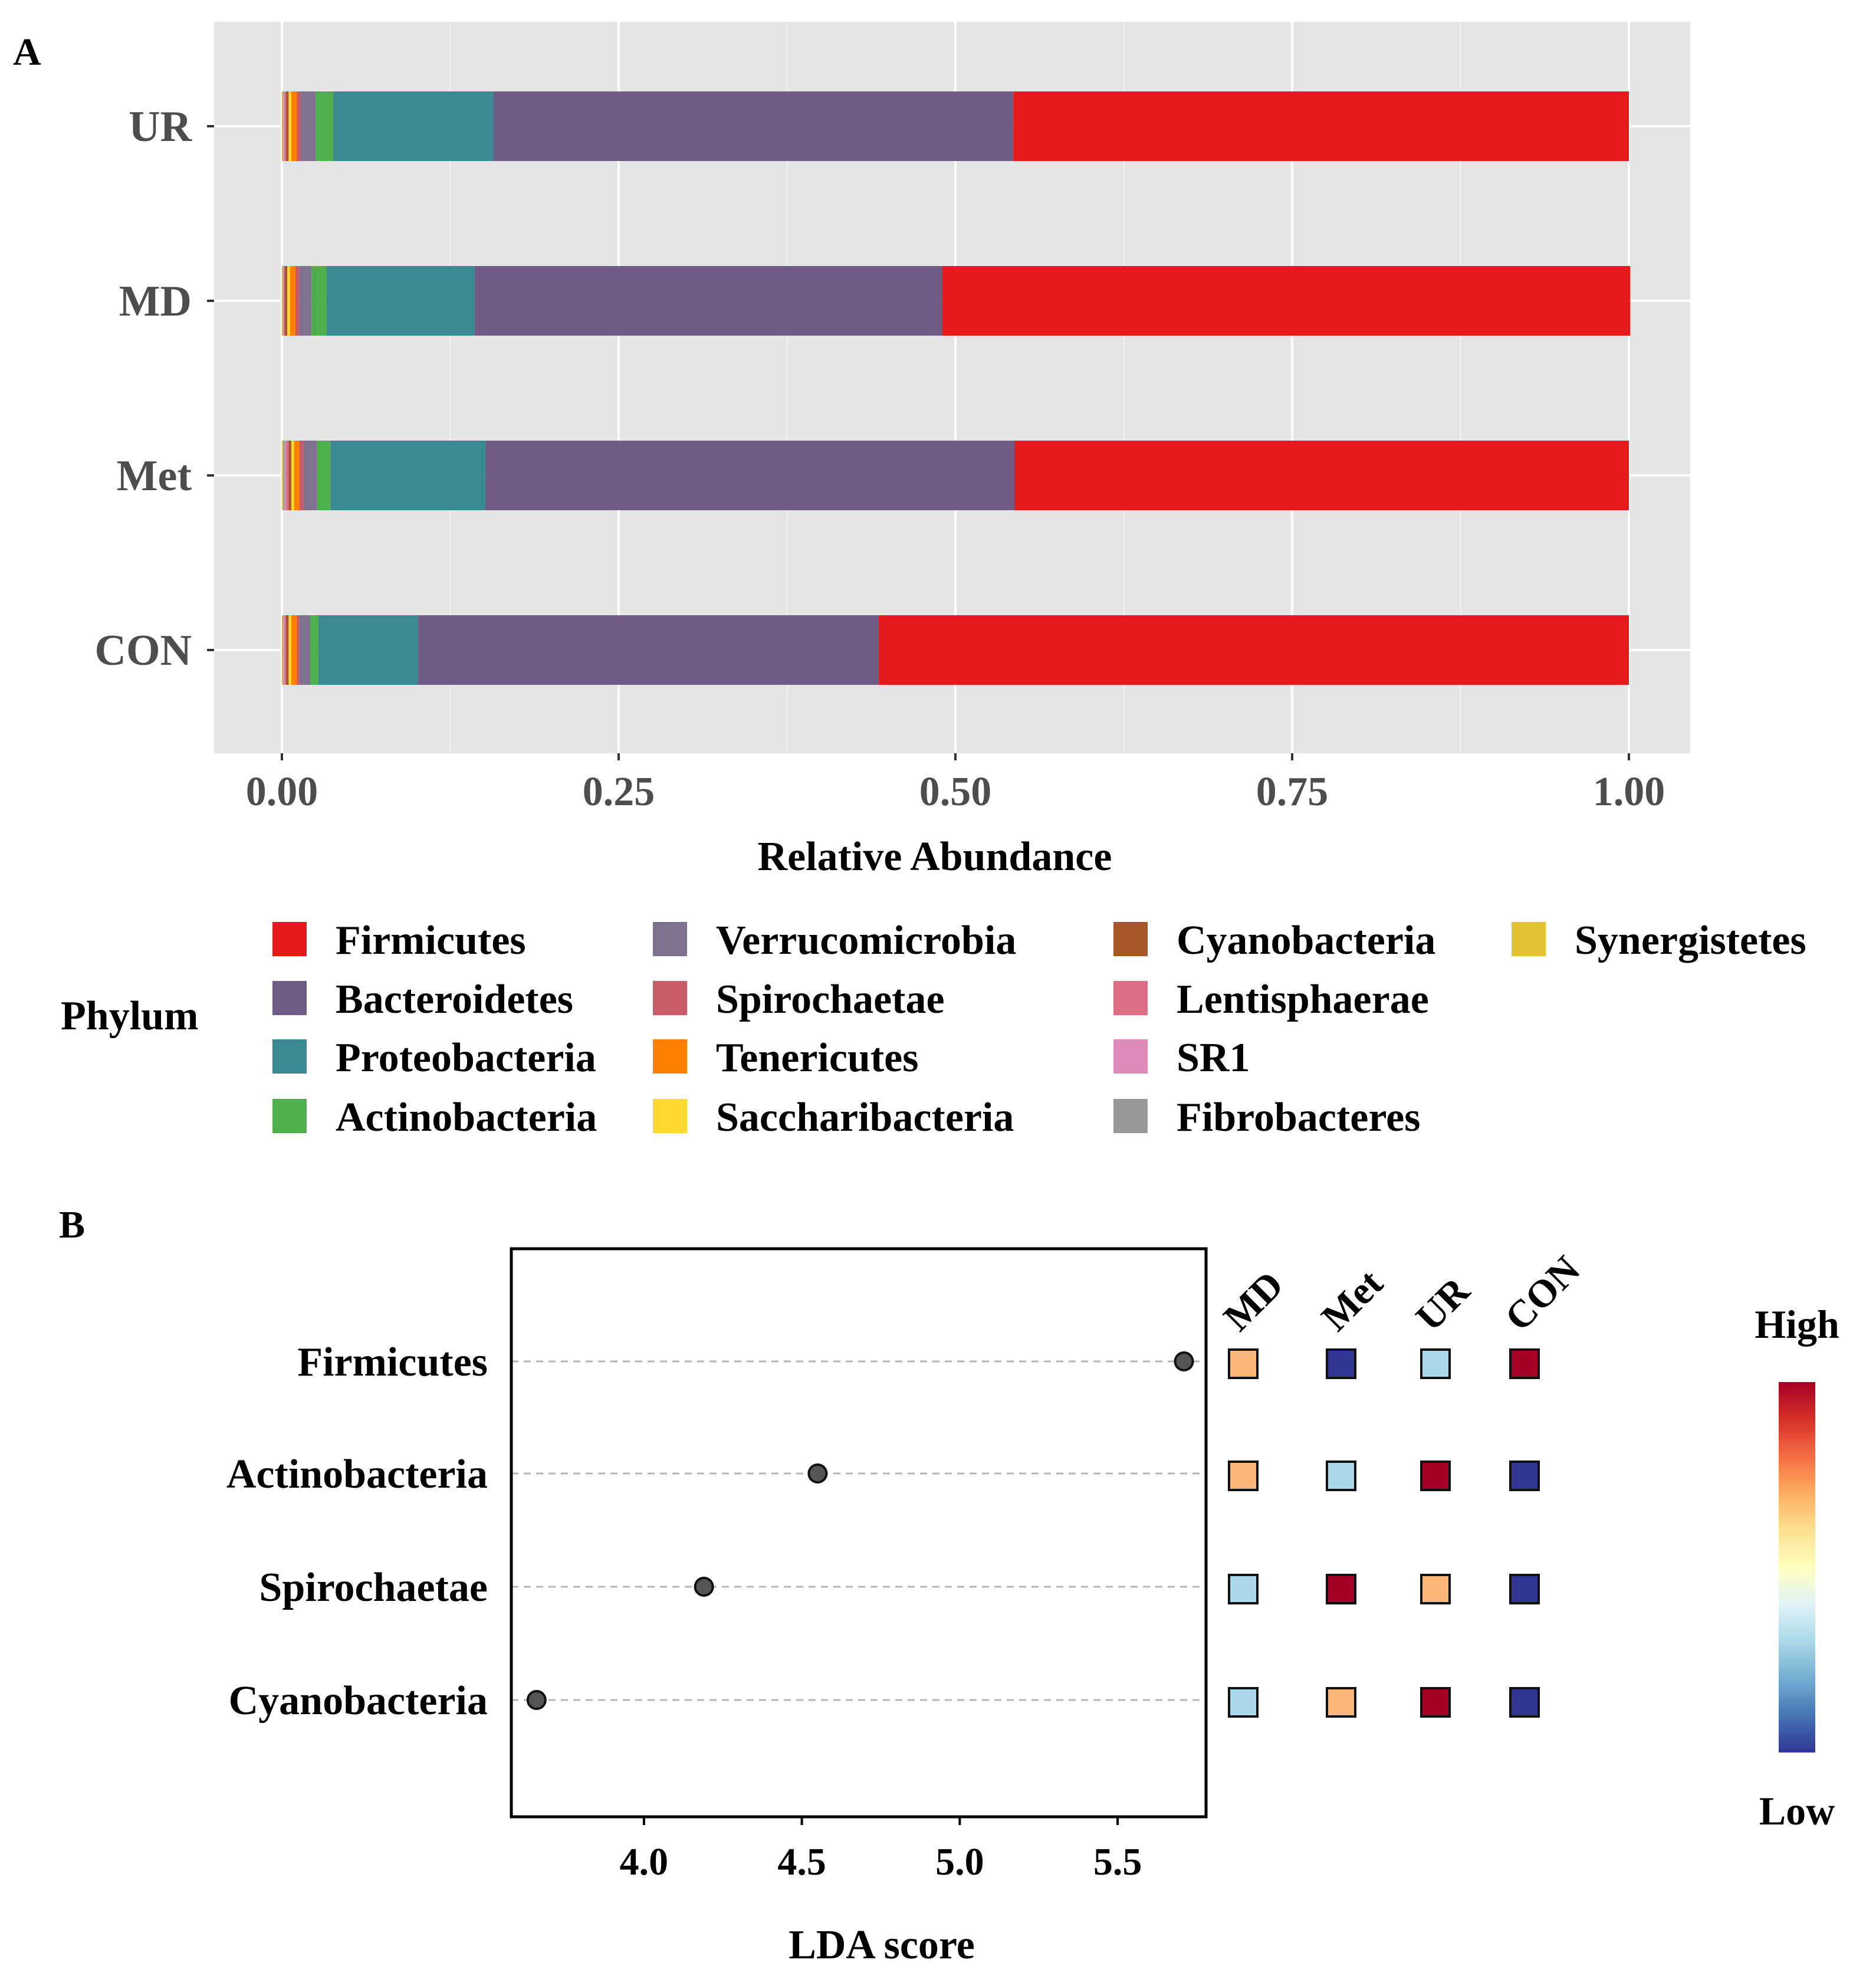 This screenshot has width=1876, height=1979. I want to click on y-tick-label: Met, so click(154, 476).